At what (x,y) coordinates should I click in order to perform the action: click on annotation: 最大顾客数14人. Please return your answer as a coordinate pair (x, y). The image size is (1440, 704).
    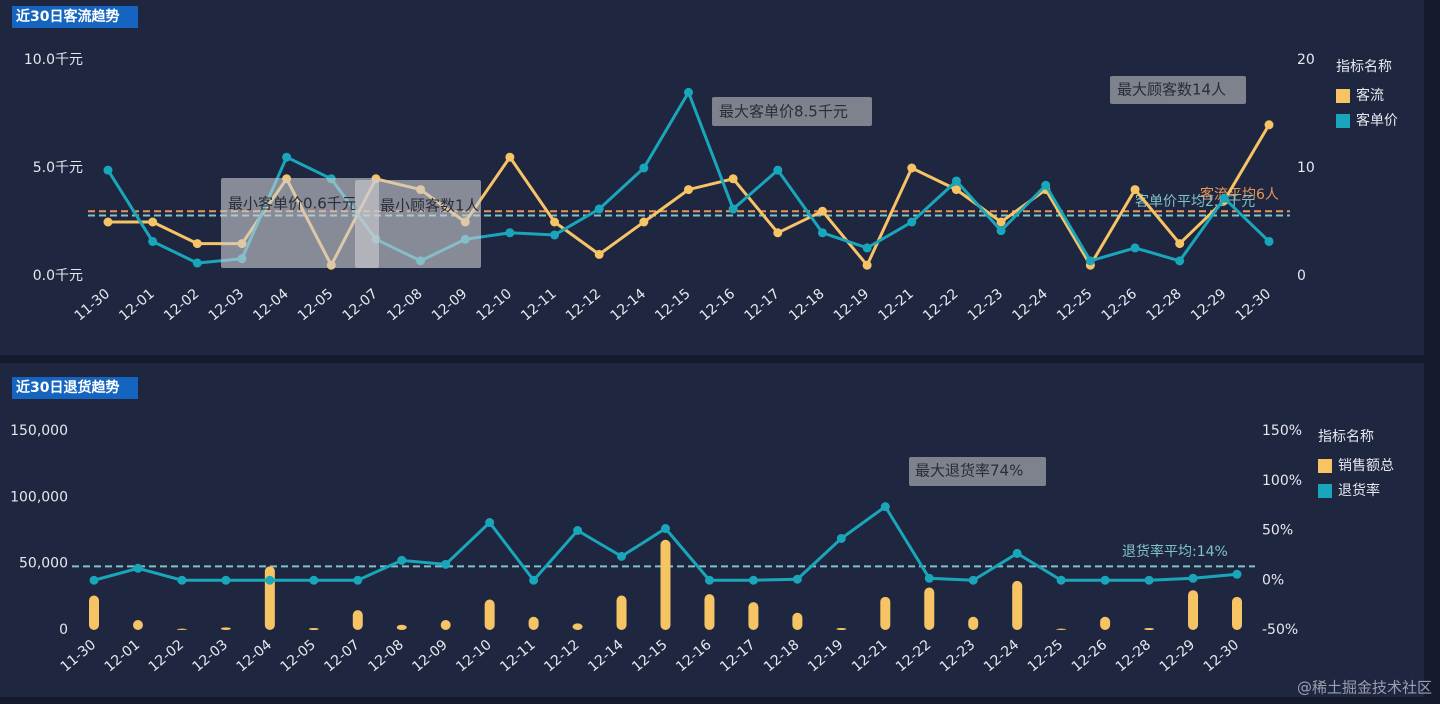
    Looking at the image, I should click on (1171, 90).